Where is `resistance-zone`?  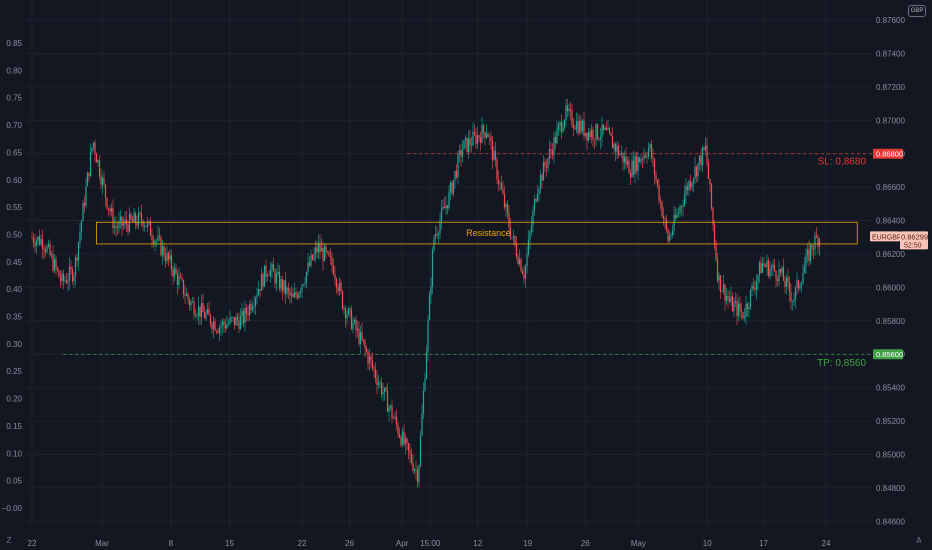
resistance-zone is located at coordinates (476, 233).